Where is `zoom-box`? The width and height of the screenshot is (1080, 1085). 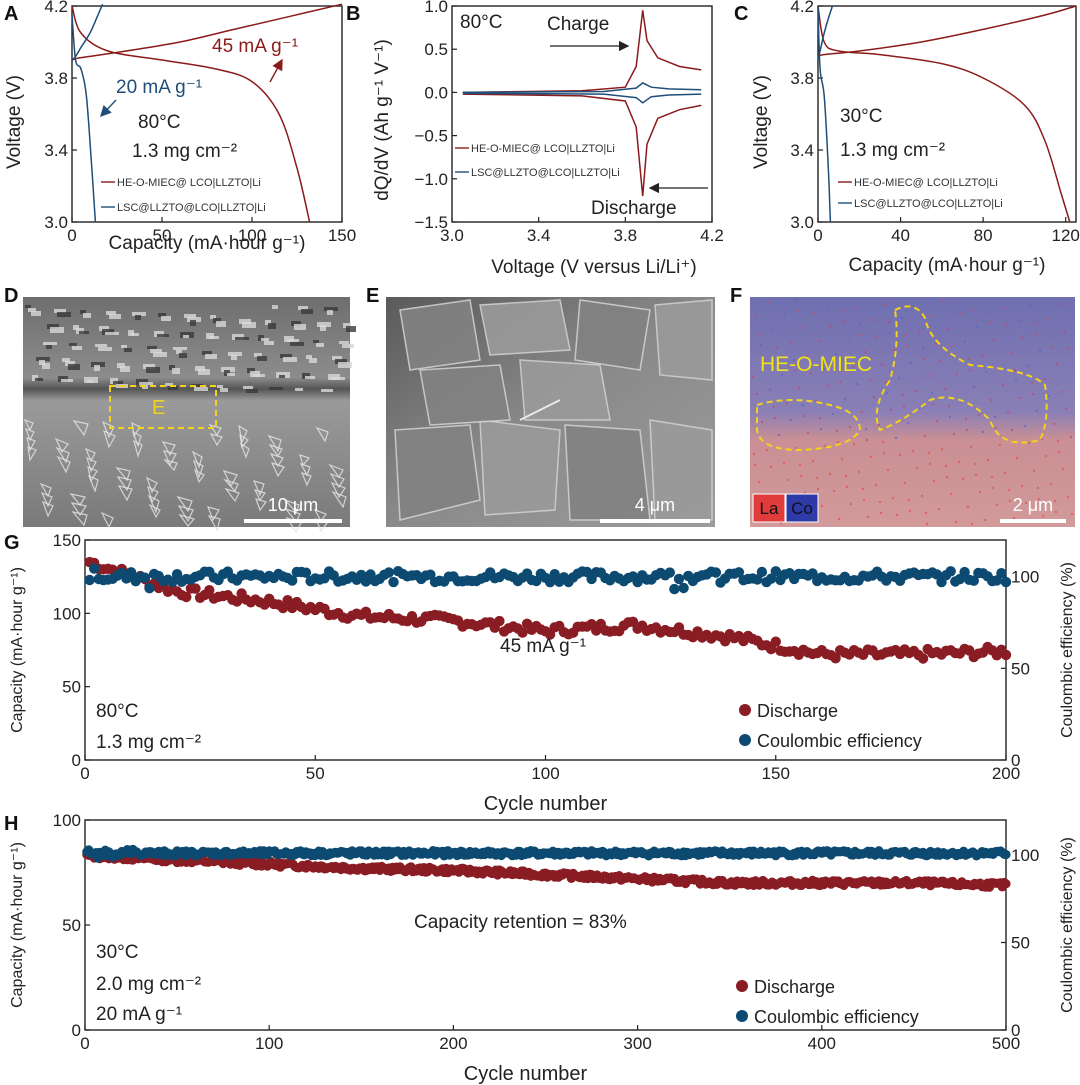 zoom-box is located at coordinates (163, 407).